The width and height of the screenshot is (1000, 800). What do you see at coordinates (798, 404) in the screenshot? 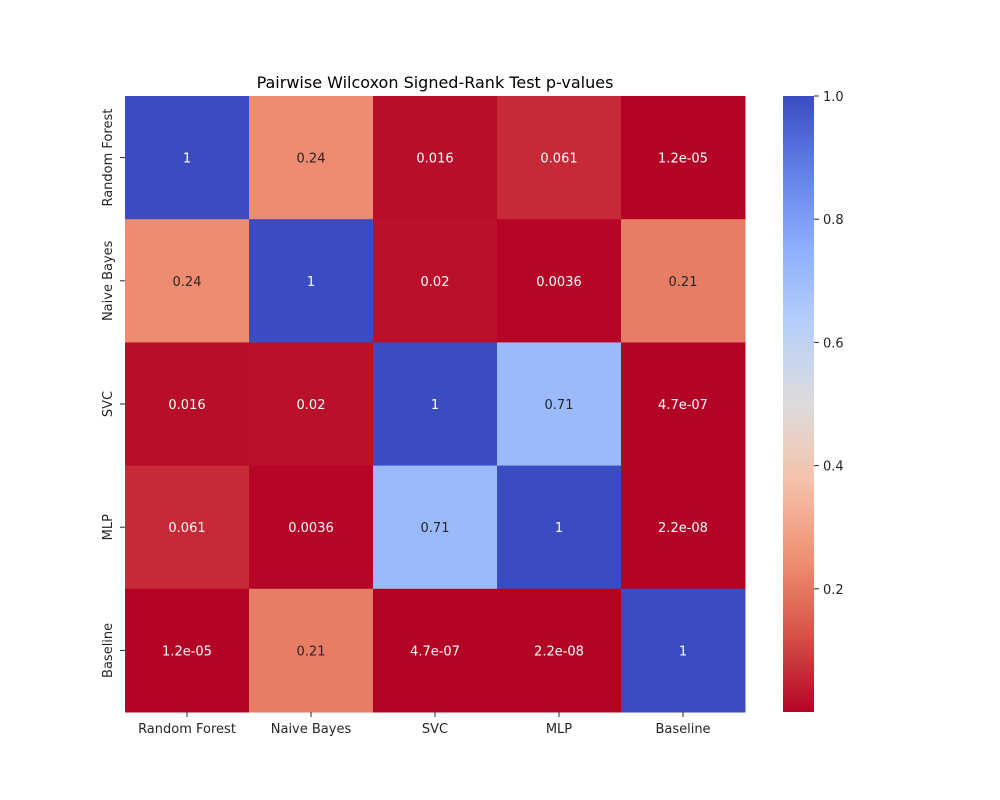
I see `colorbar-gradient` at bounding box center [798, 404].